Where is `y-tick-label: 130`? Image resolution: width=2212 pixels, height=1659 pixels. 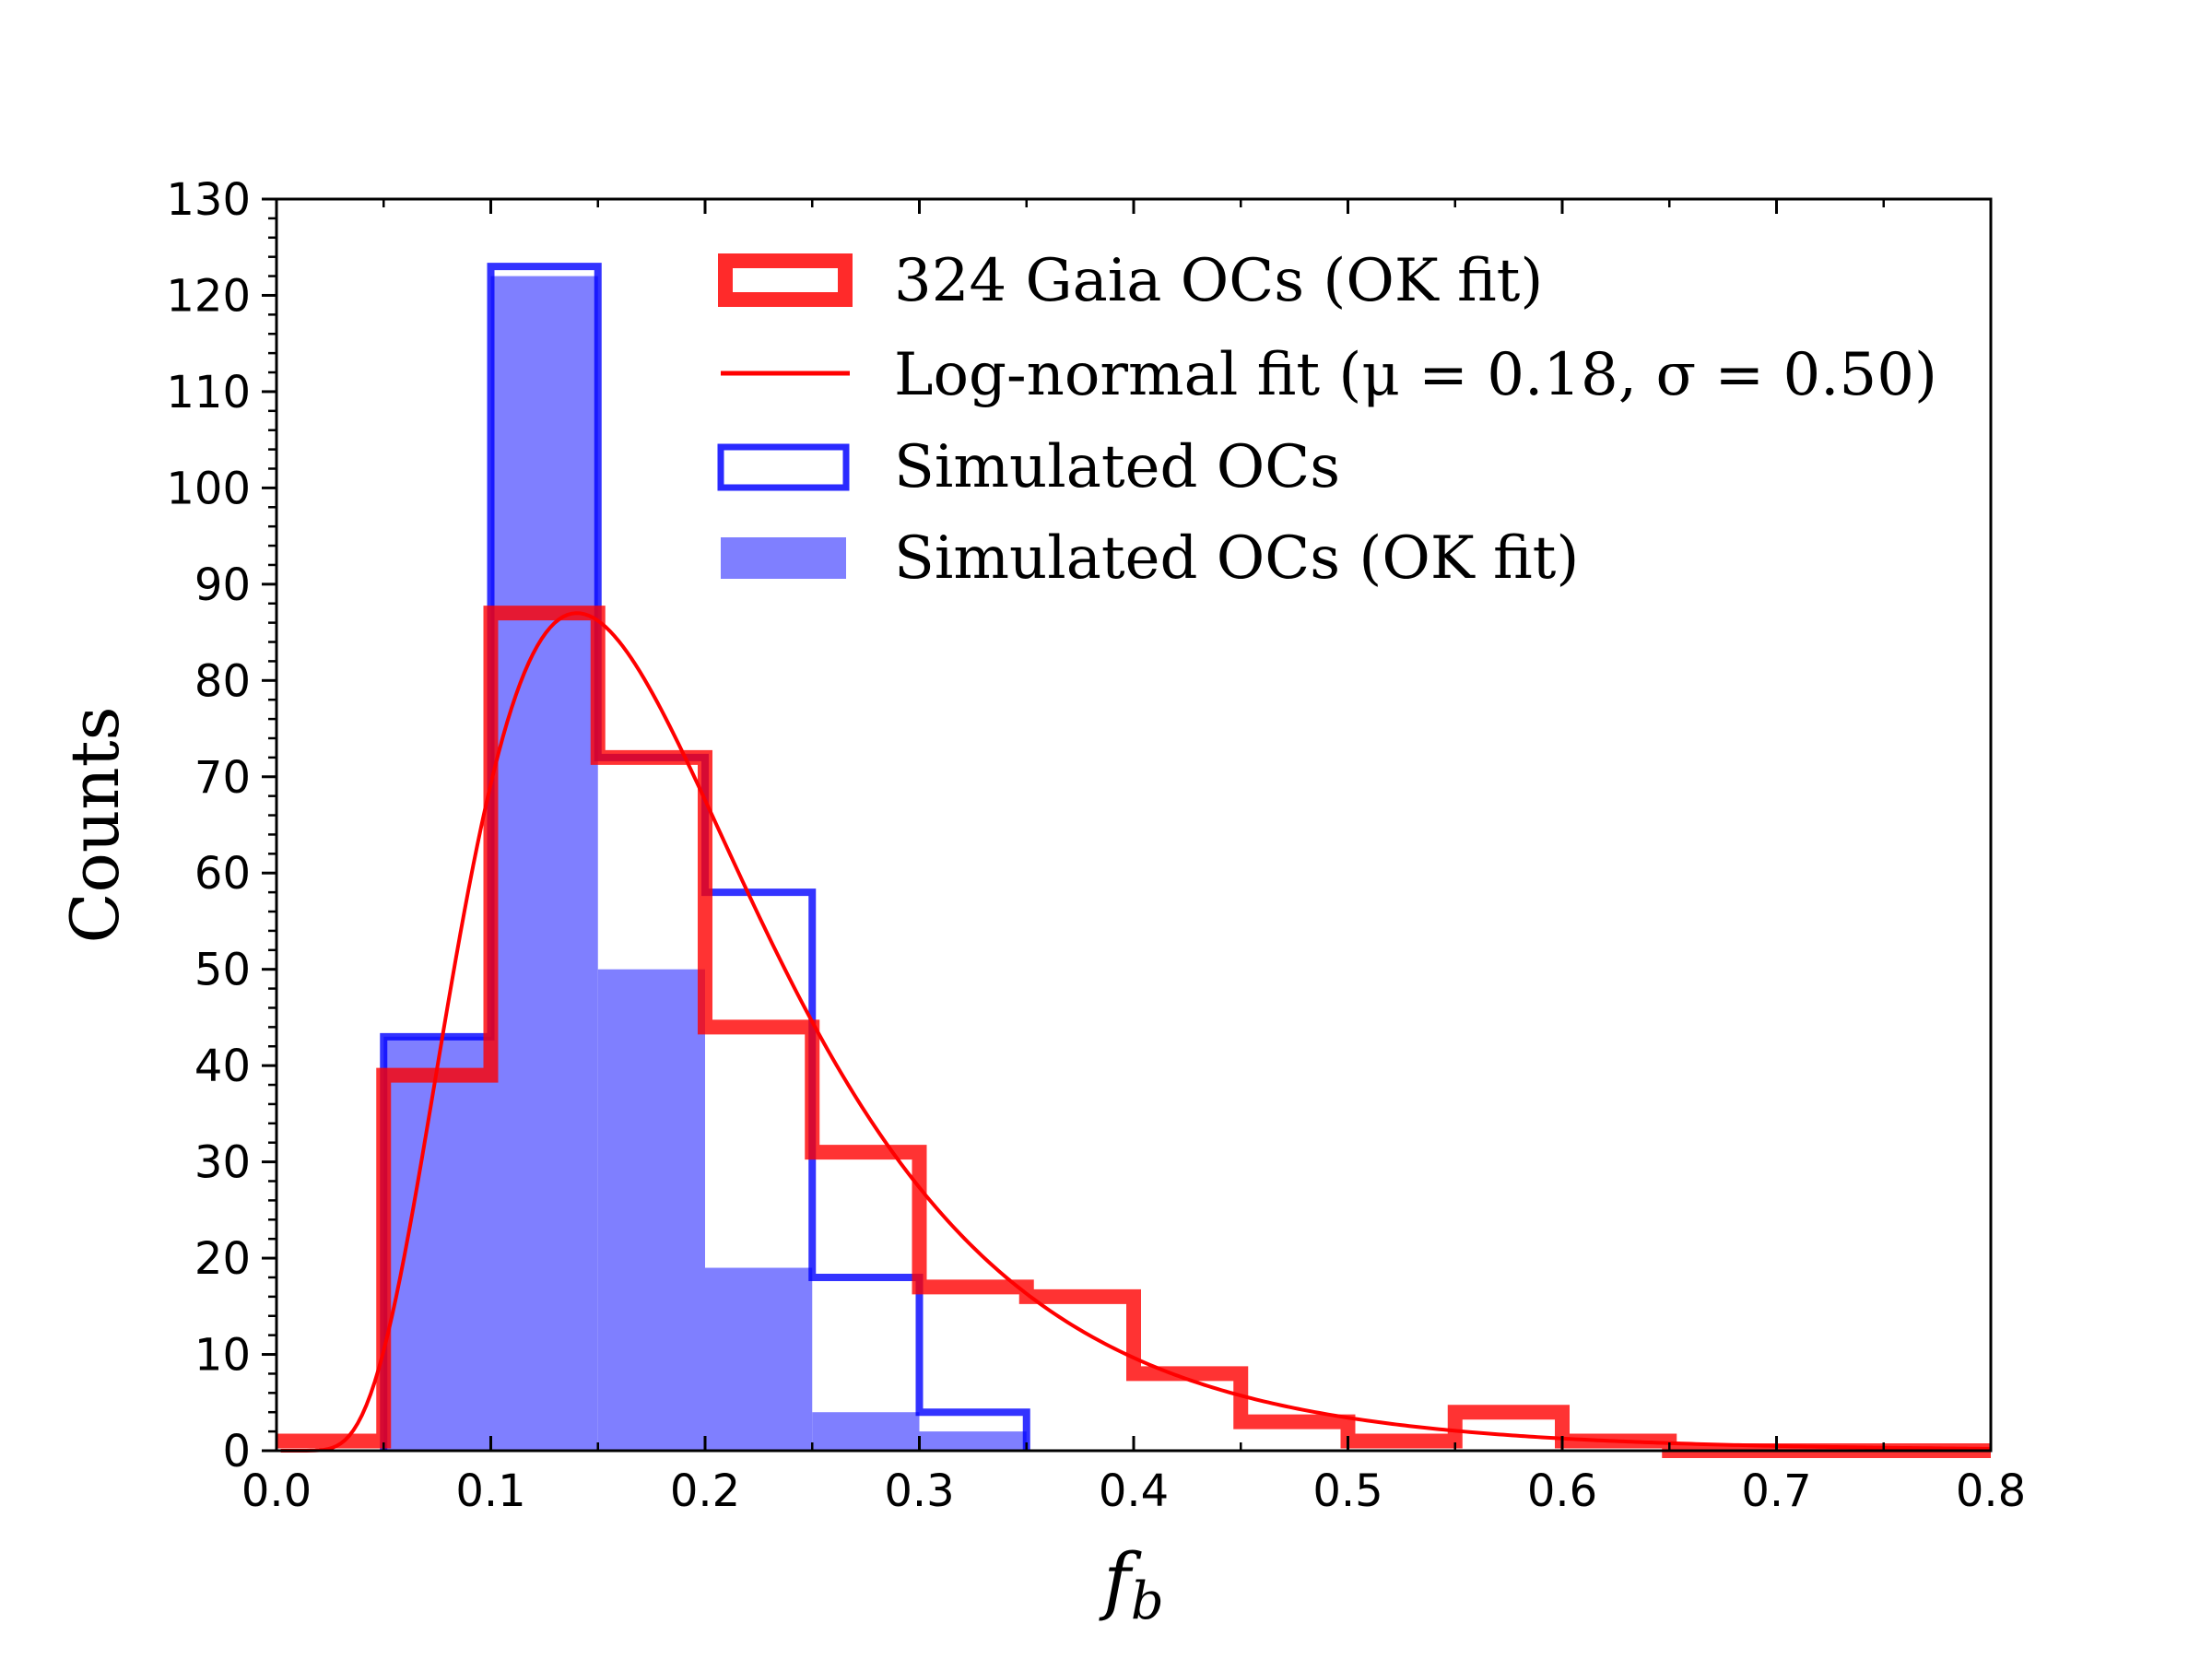 y-tick-label: 130 is located at coordinates (208, 200).